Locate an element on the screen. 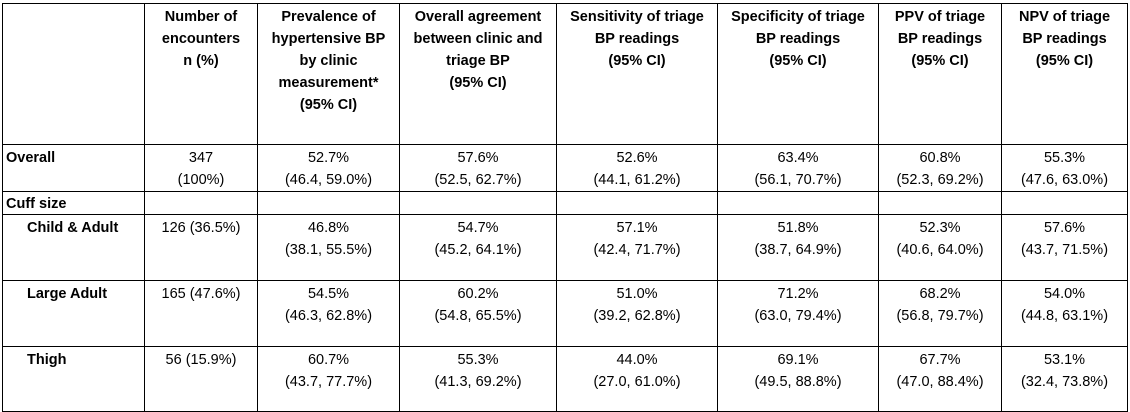  cell-value: 52.7% is located at coordinates (328, 158).